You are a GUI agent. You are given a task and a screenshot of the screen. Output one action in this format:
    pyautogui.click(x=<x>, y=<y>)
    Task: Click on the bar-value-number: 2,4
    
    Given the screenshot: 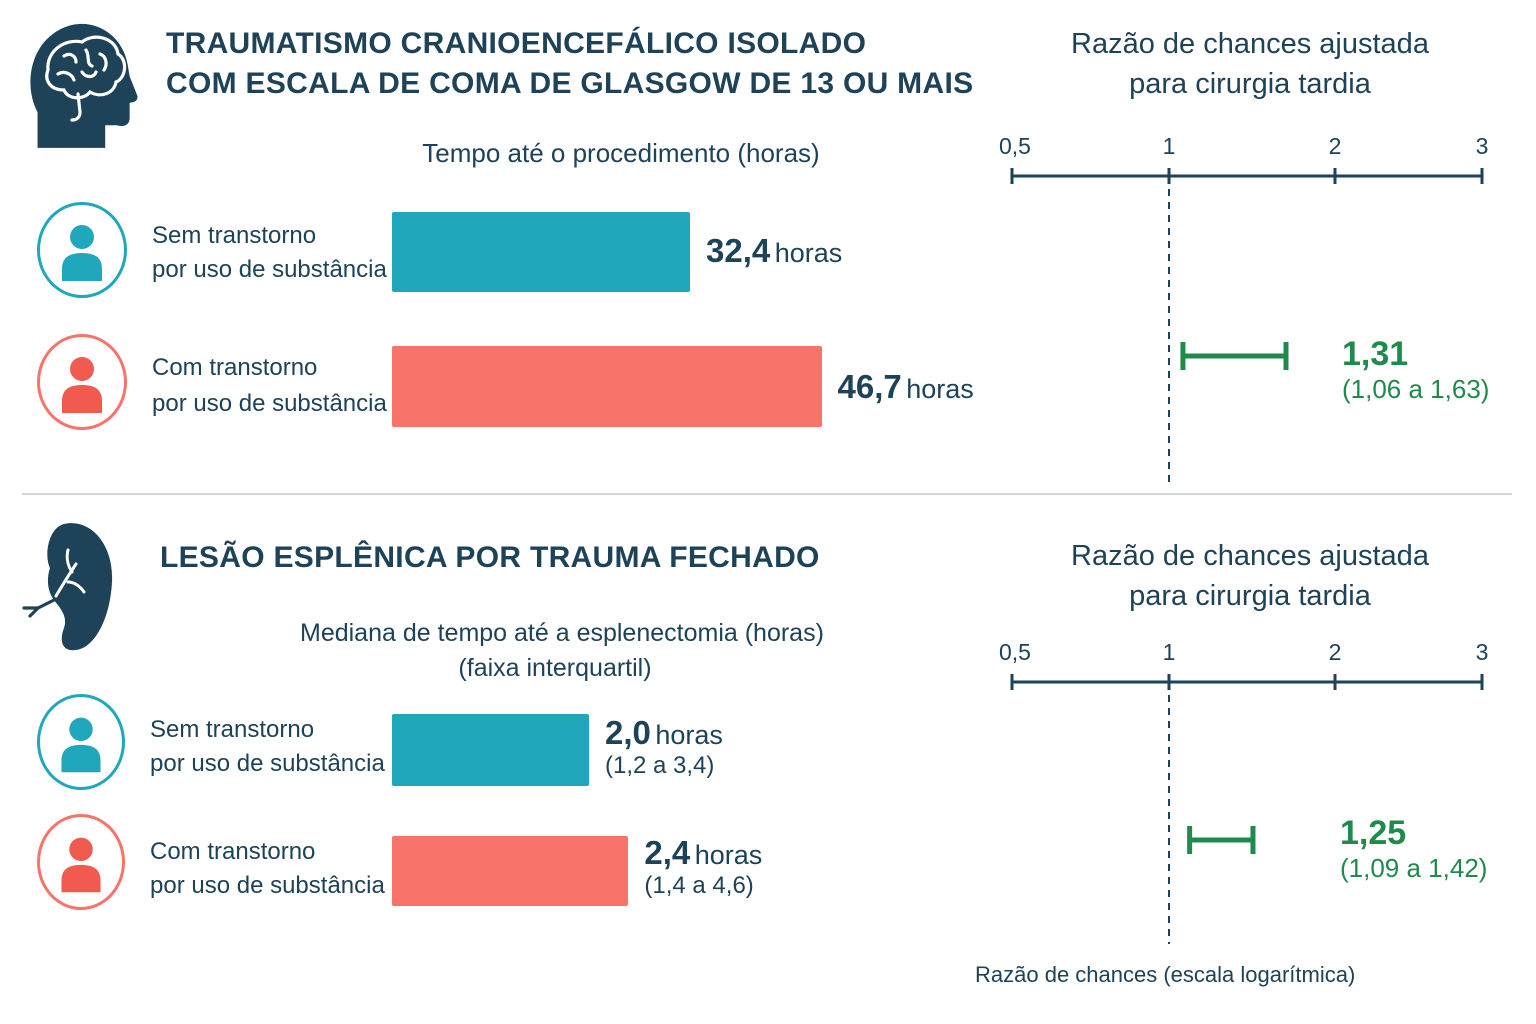 What is the action you would take?
    pyautogui.click(x=667, y=852)
    